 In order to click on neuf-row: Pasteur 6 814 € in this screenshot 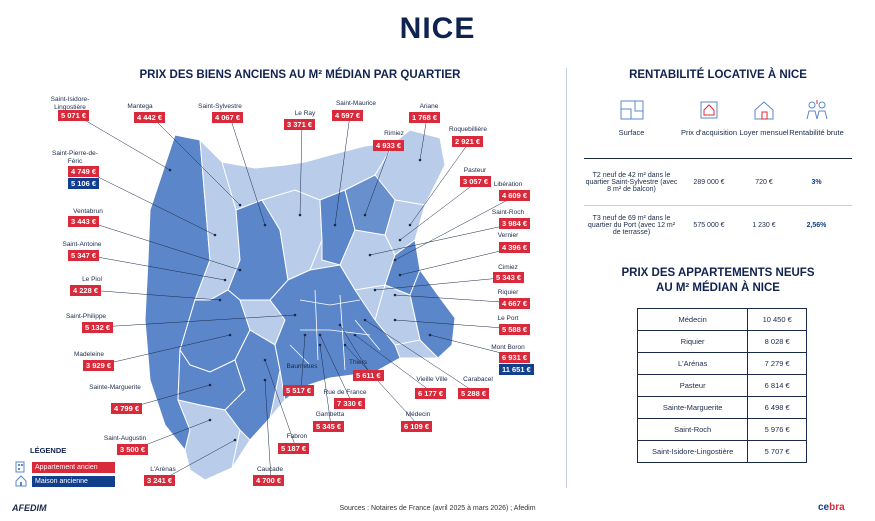, I will do `click(722, 385)`.